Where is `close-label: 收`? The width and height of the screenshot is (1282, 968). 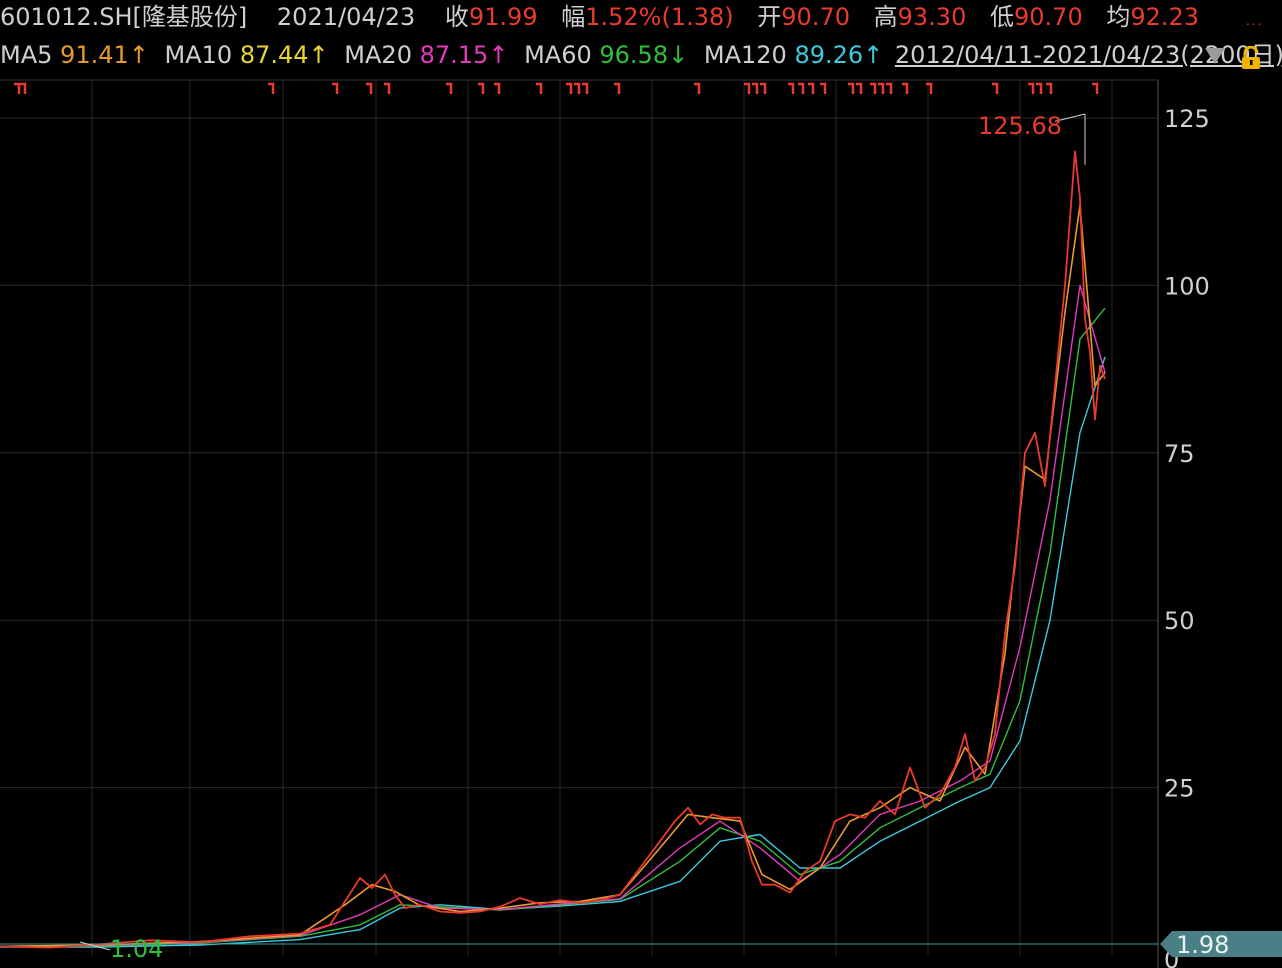 close-label: 收 is located at coordinates (456, 17).